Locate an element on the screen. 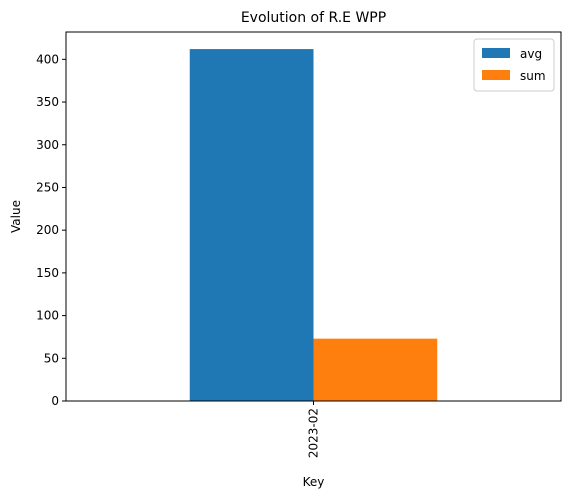 Image resolution: width=571 pixels, height=502 pixels. legend: avg sum is located at coordinates (514, 65).